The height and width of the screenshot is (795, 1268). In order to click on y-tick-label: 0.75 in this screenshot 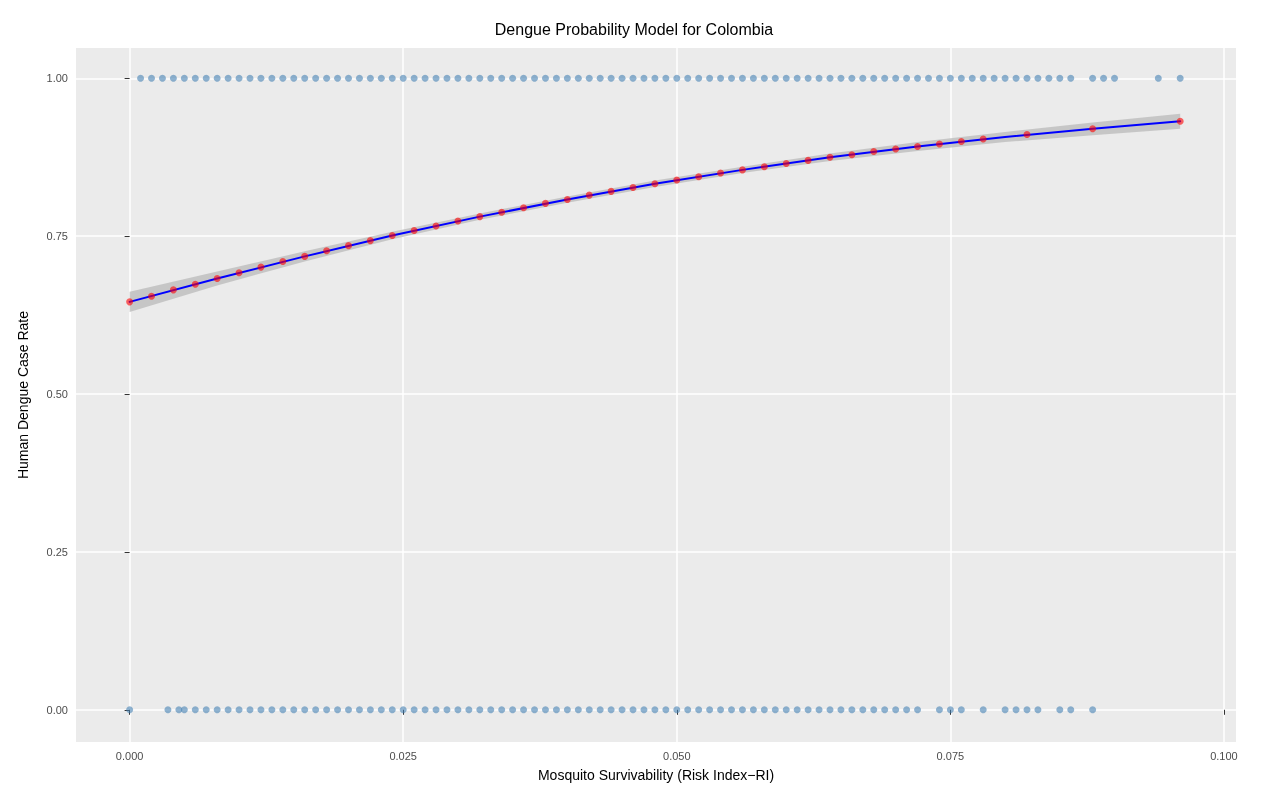, I will do `click(57, 236)`.